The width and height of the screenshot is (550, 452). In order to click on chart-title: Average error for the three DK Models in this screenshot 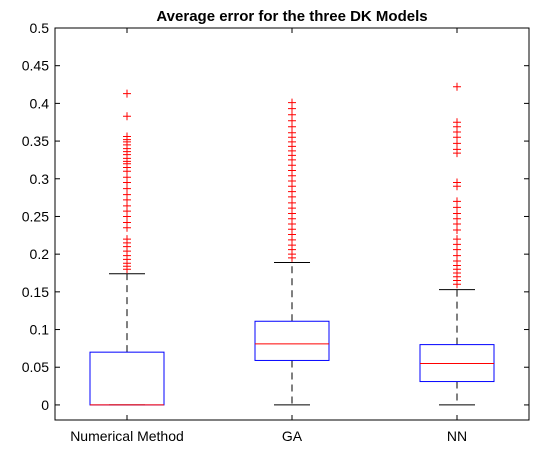, I will do `click(291, 16)`.